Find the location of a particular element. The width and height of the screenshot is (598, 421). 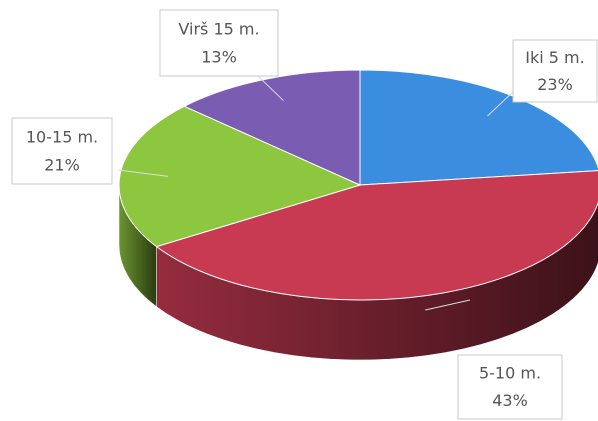

value-label: 43% is located at coordinates (510, 400).